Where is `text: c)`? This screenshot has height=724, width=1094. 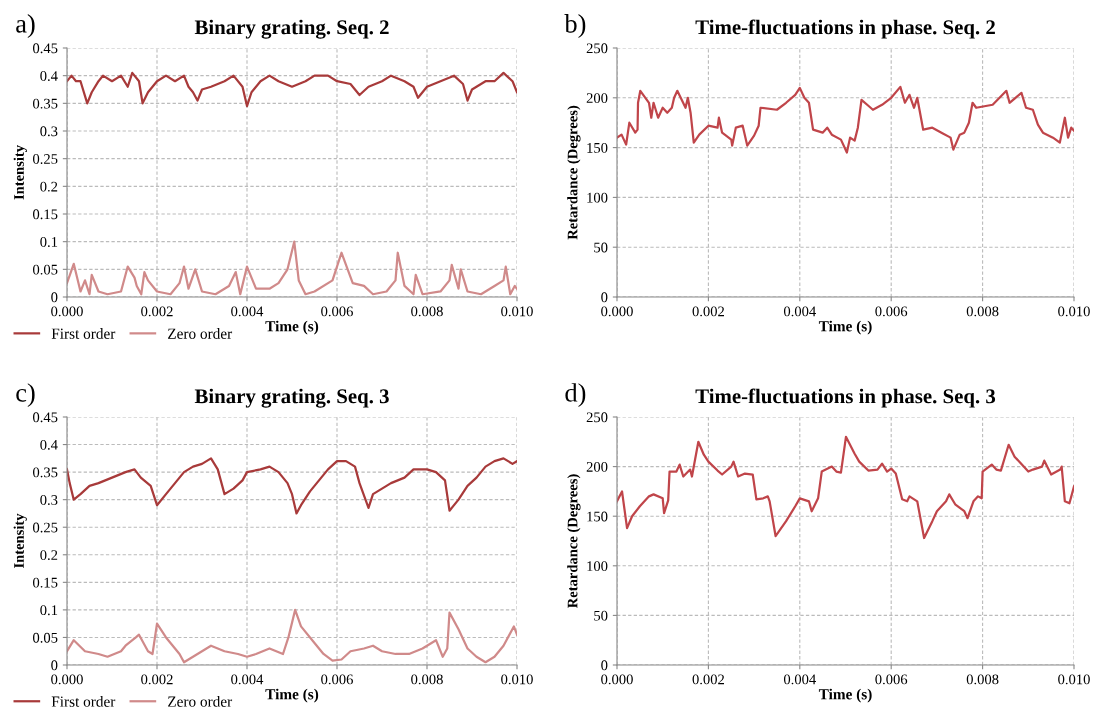
text: c) is located at coordinates (25, 395).